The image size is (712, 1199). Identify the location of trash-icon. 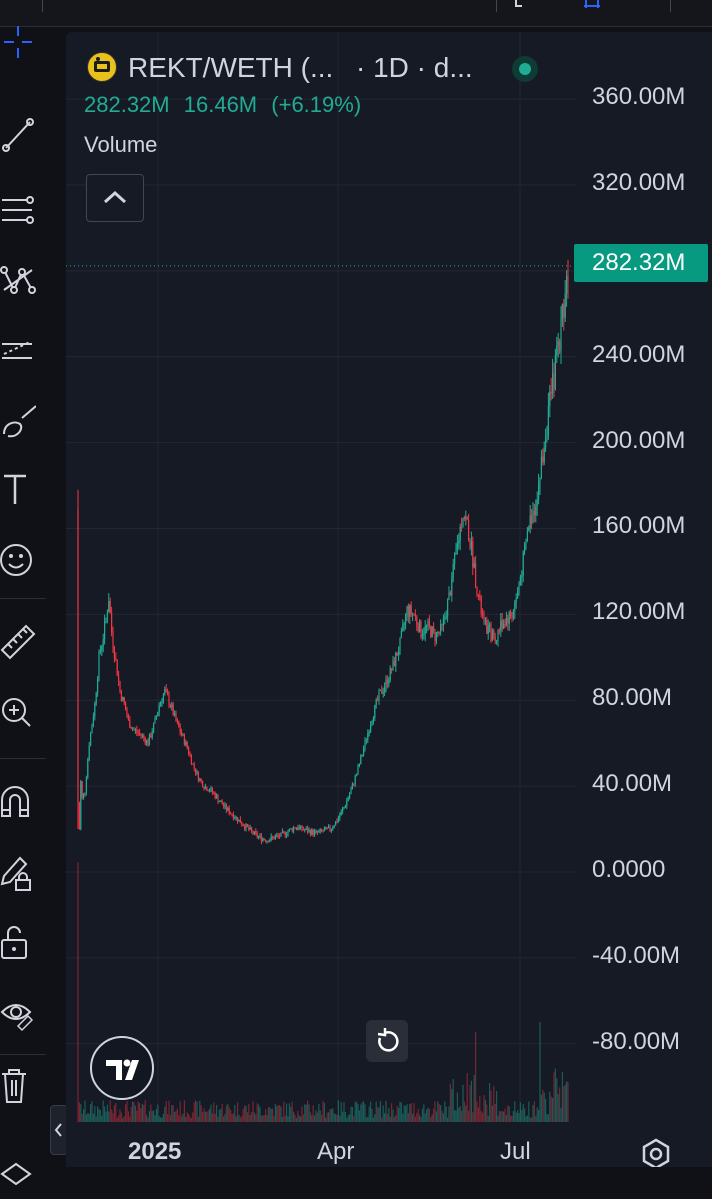
(18, 1086).